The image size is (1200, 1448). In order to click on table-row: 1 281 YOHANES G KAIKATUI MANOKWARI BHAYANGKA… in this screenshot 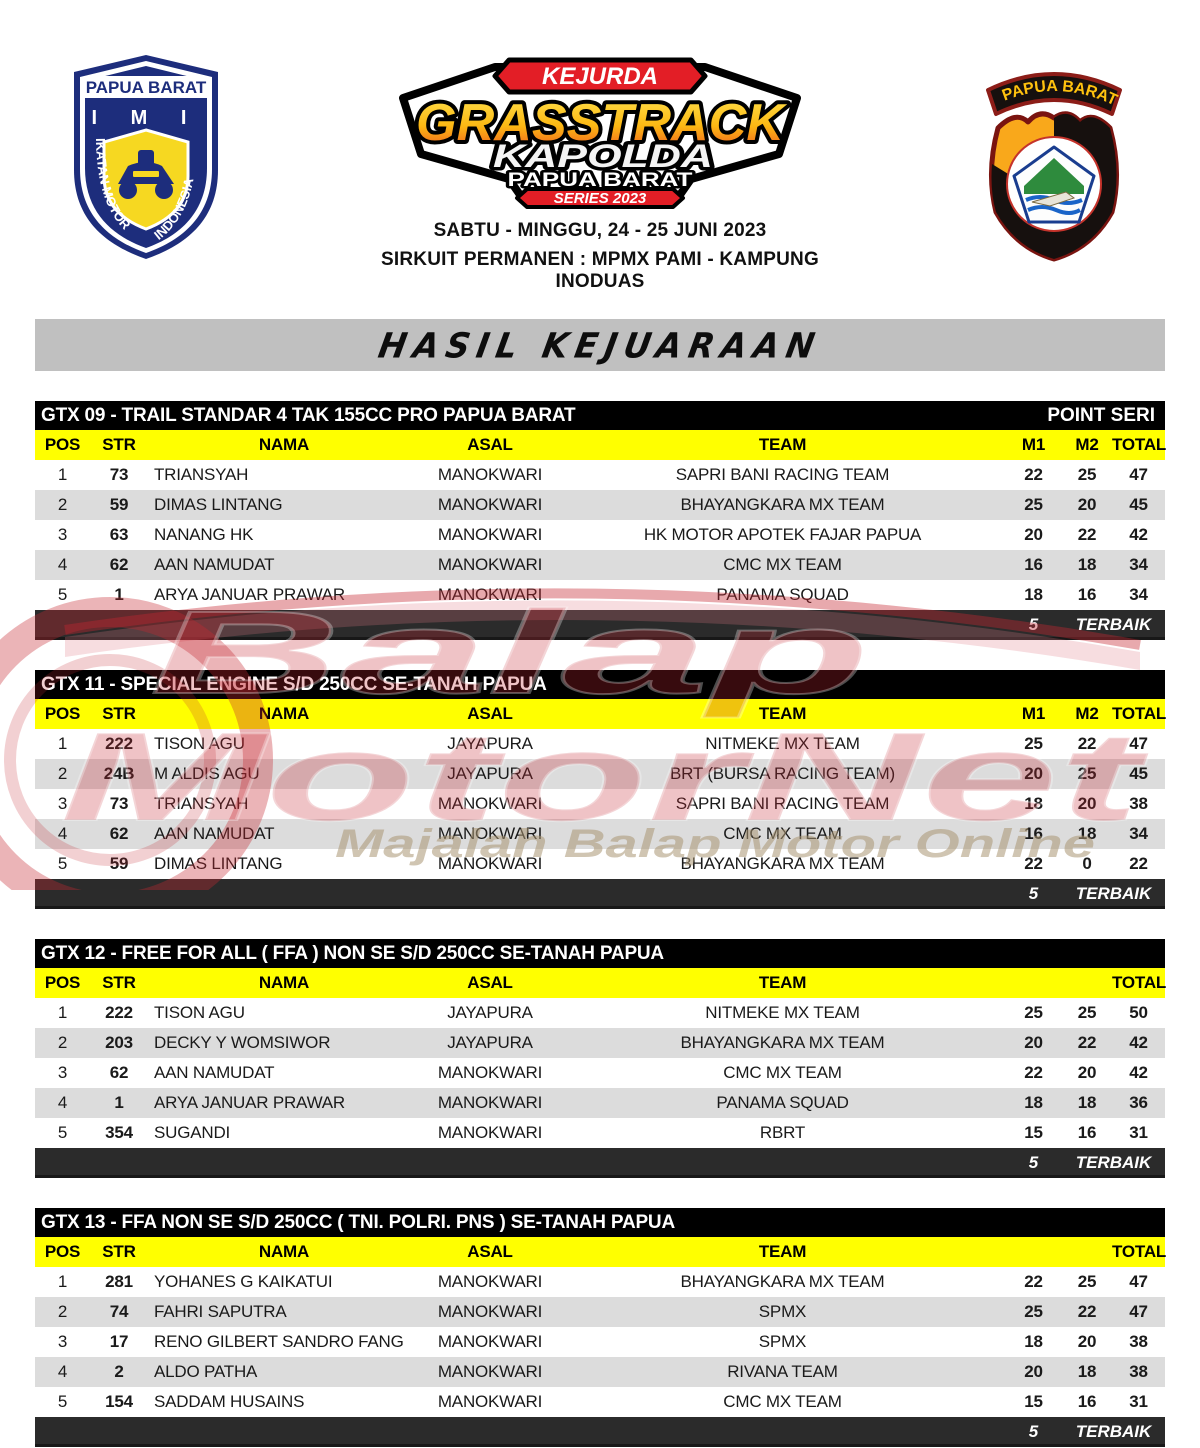, I will do `click(600, 1282)`.